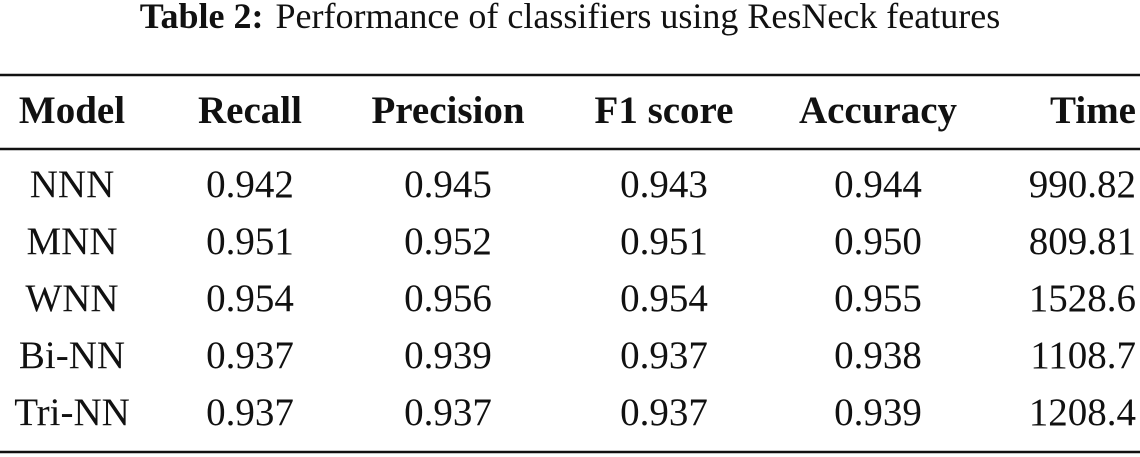 The height and width of the screenshot is (457, 1140). What do you see at coordinates (1082, 298) in the screenshot?
I see `table-cell: 1528.6` at bounding box center [1082, 298].